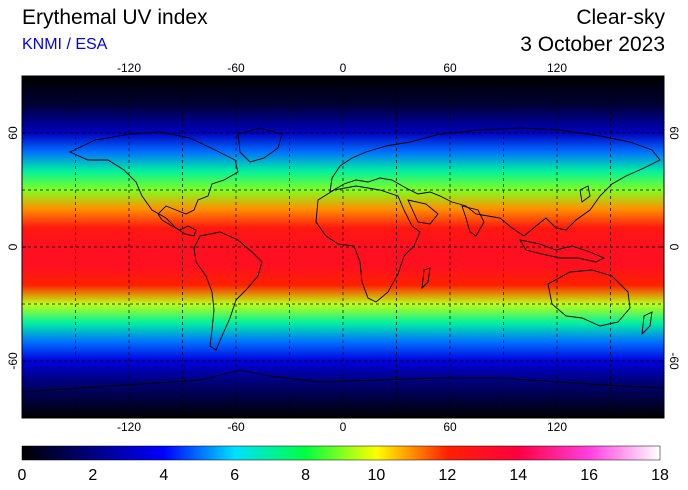  Describe the element at coordinates (450, 68) in the screenshot. I see `lon-tick-label-top: 60` at that location.